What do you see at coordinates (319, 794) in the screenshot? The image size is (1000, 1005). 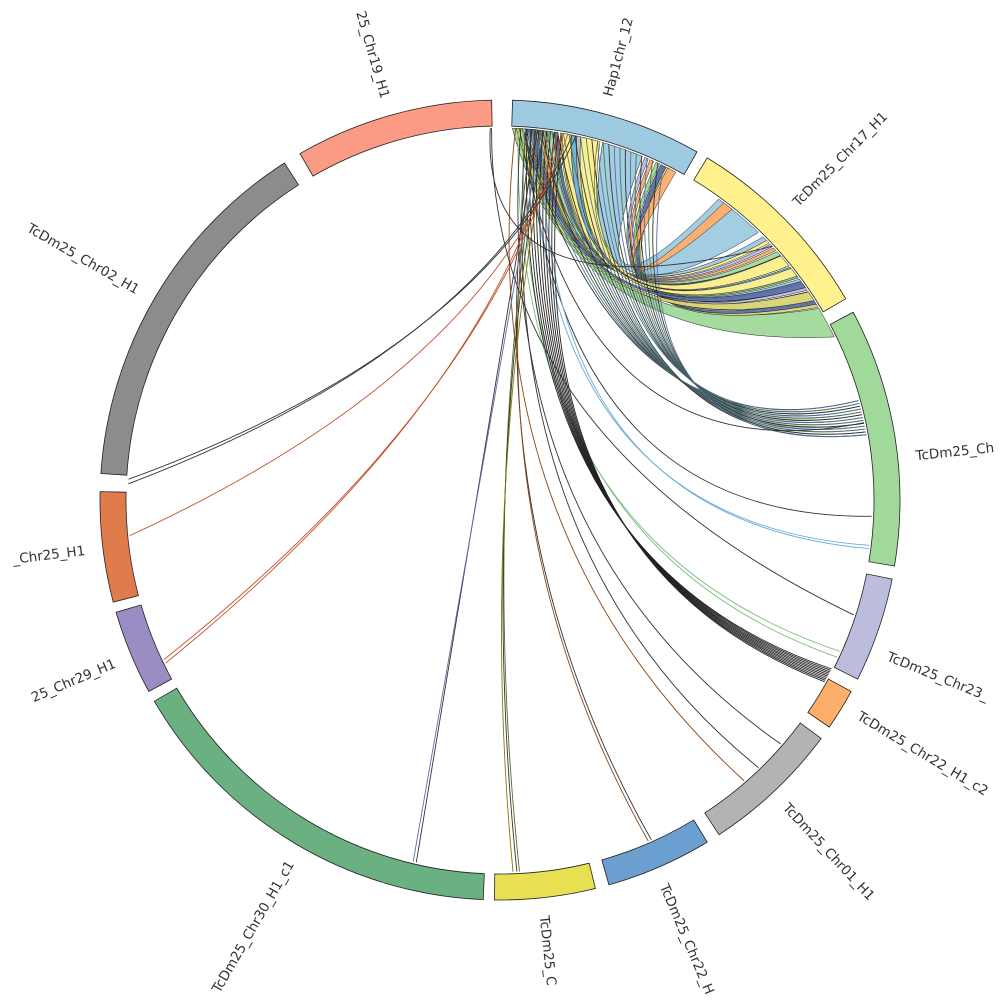 I see `segment-c30` at bounding box center [319, 794].